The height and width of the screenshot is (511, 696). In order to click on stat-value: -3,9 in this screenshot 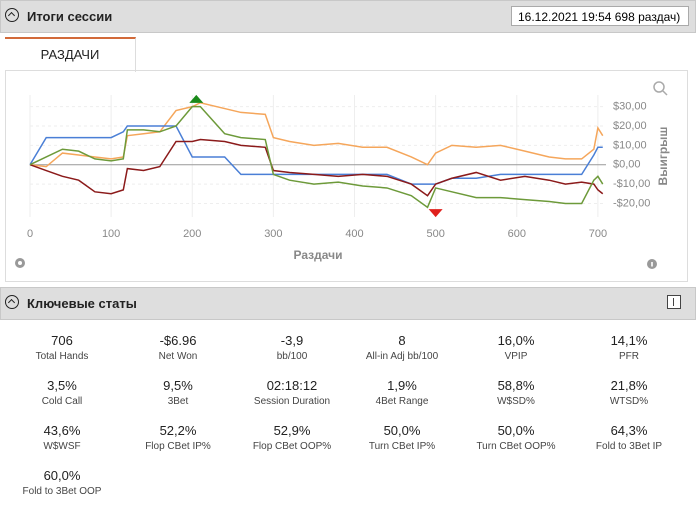, I will do `click(292, 340)`.